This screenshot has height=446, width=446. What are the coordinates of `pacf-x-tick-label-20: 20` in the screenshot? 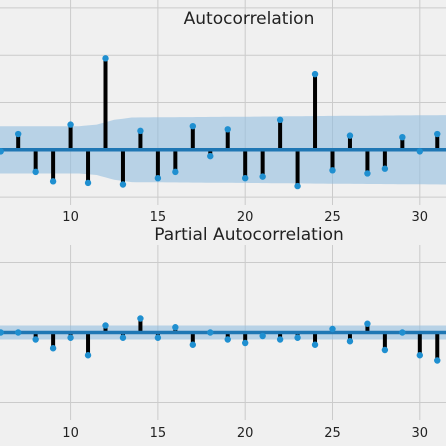 It's located at (245, 433).